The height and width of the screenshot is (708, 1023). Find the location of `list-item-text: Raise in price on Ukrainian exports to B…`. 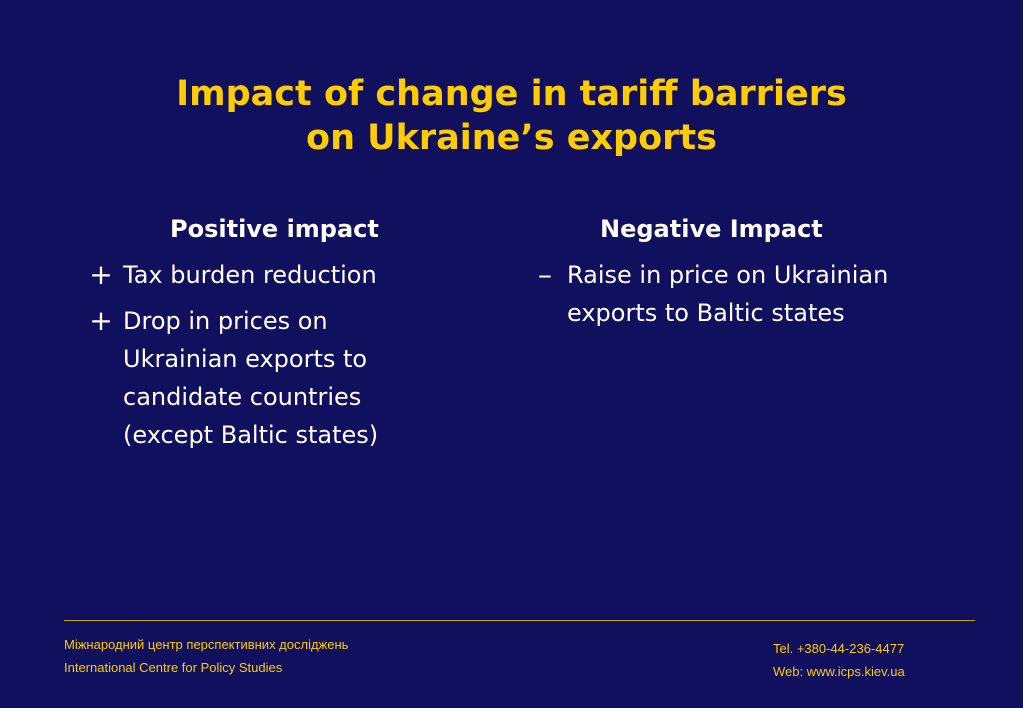

list-item-text: Raise in price on Ukrainian exports to B… is located at coordinates (768, 294).